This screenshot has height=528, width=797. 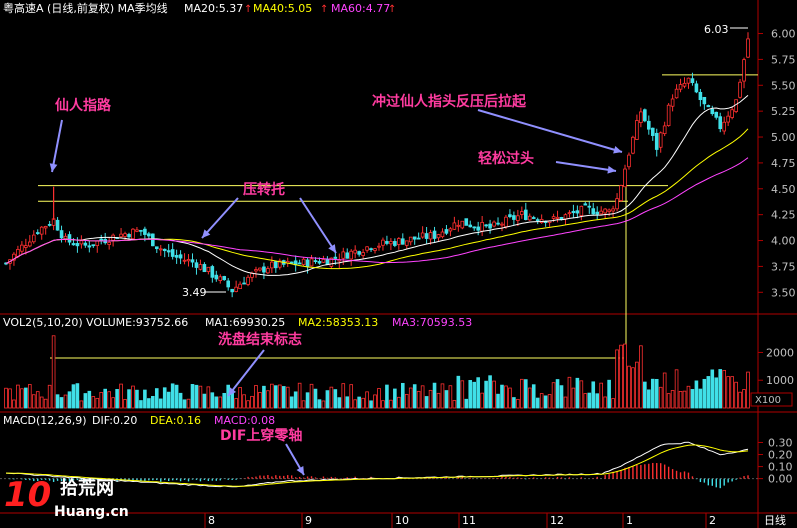 What do you see at coordinates (629, 520) in the screenshot?
I see `month-label: 1` at bounding box center [629, 520].